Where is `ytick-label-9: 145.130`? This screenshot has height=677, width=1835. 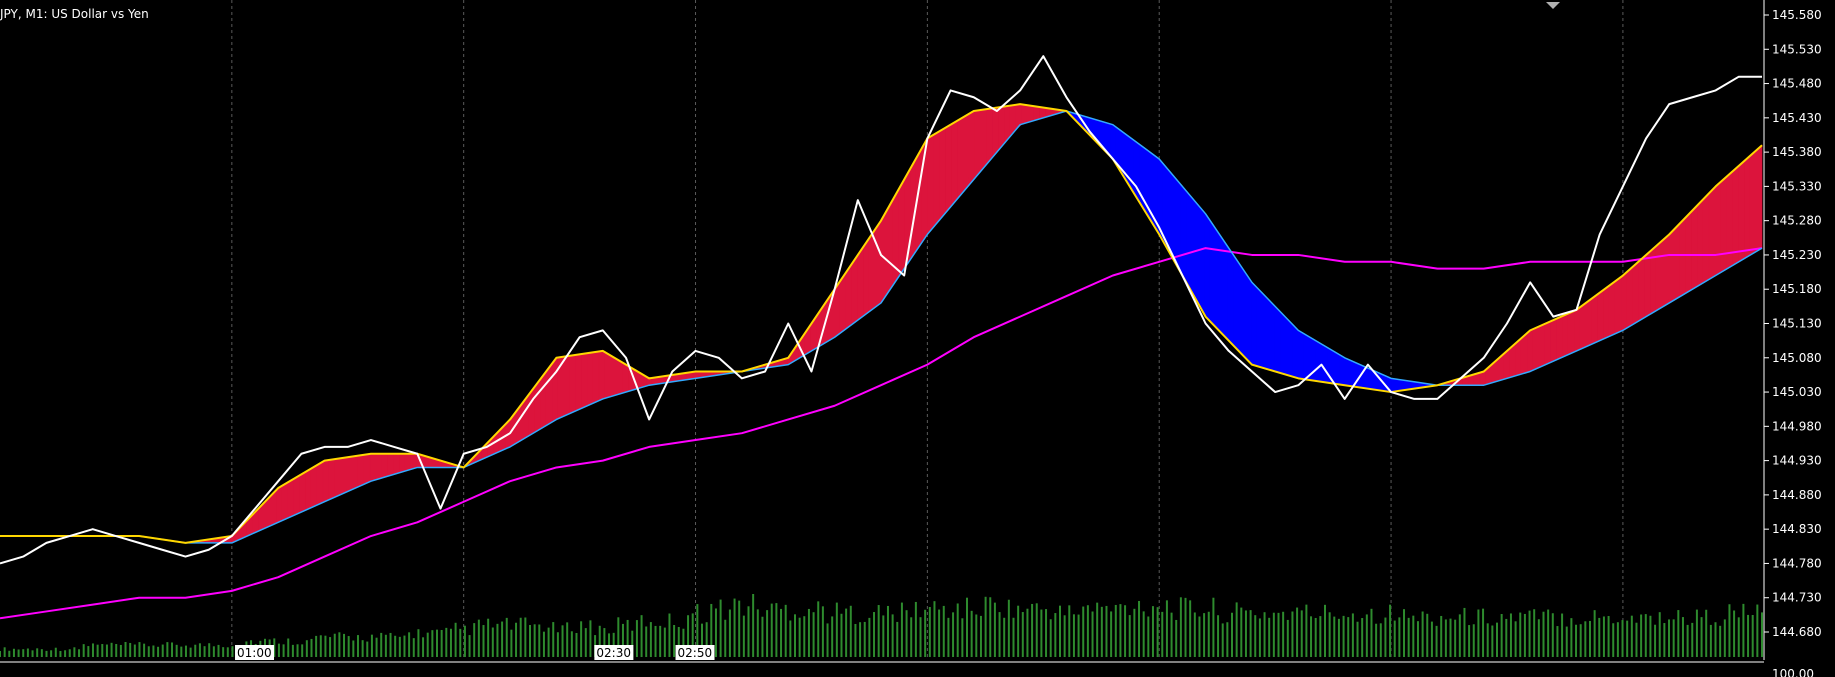
ytick-label-9: 145.130 is located at coordinates (1797, 324).